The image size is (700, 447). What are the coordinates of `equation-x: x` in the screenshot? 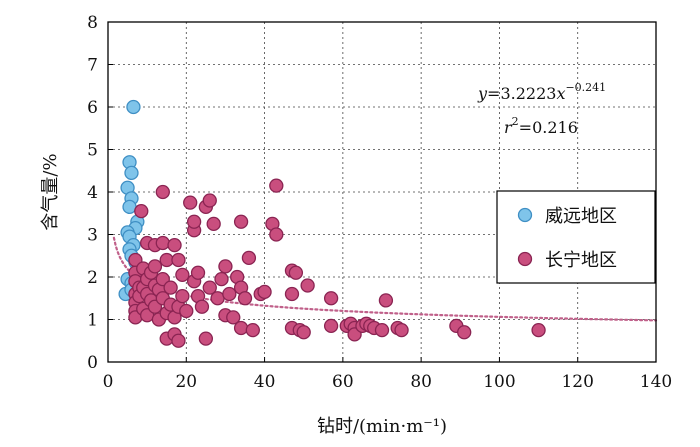 It's located at (560, 93).